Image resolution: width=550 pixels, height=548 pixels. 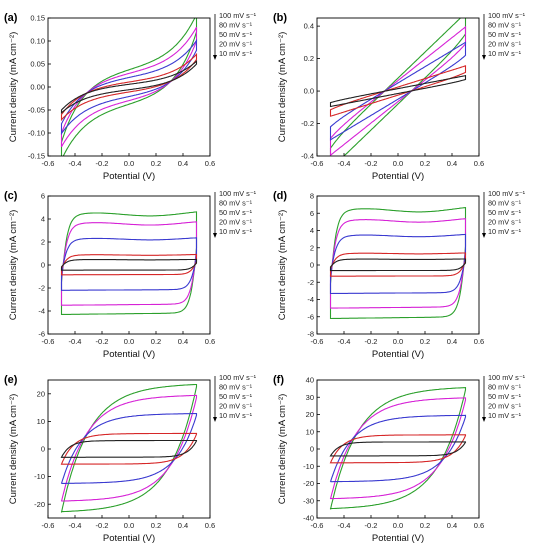 I want to click on y-tick-label: -0.15, so click(x=36, y=156).